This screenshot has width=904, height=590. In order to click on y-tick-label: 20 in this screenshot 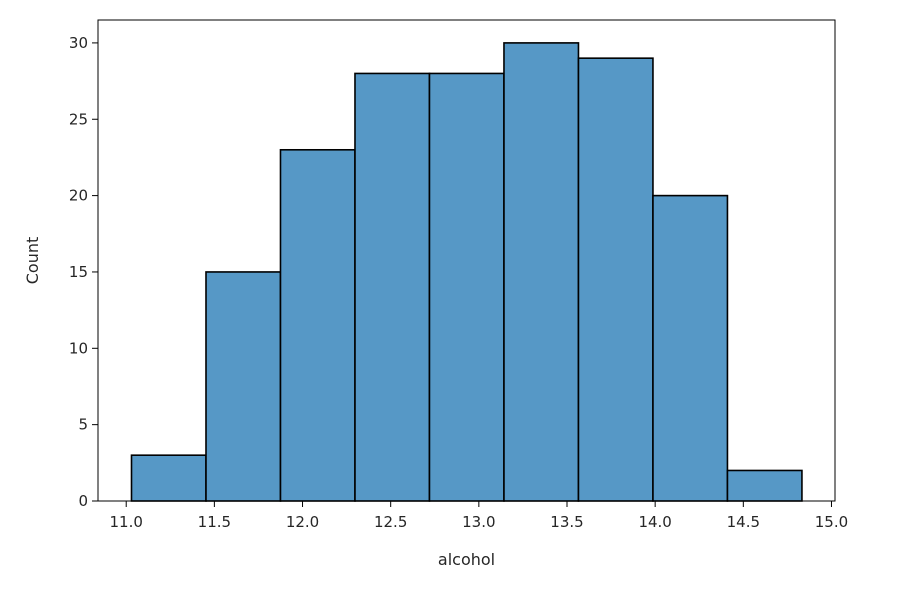, I will do `click(78, 196)`.